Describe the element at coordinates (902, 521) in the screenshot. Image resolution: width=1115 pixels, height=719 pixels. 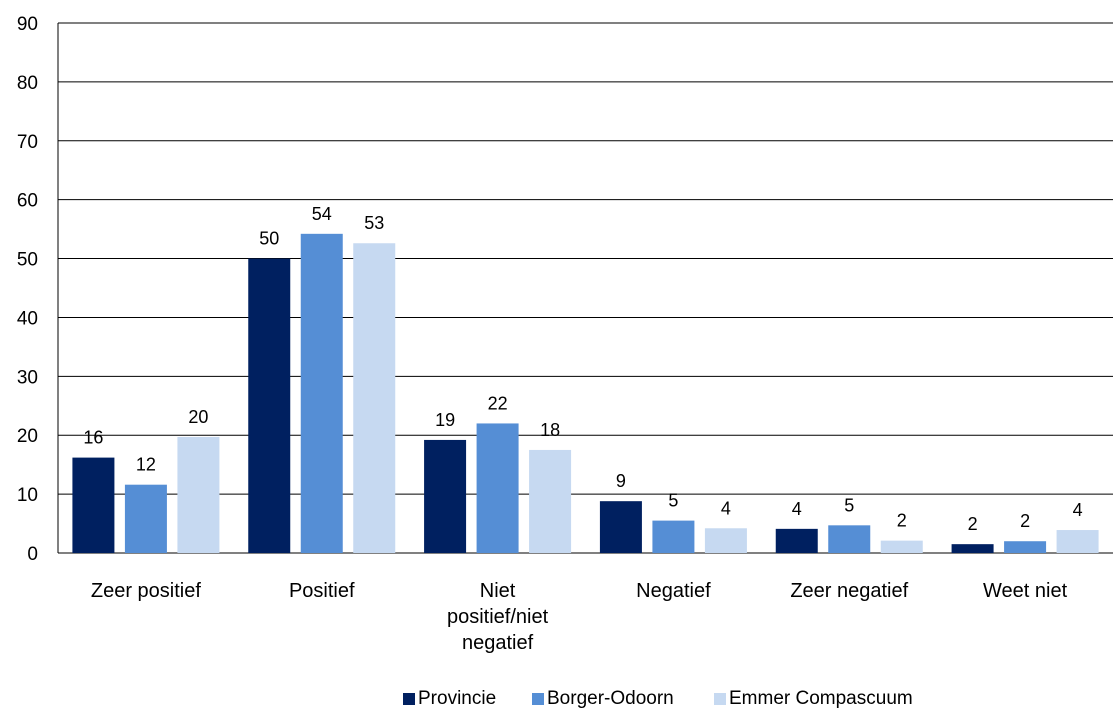
I see `data-label-5-3: 2` at that location.